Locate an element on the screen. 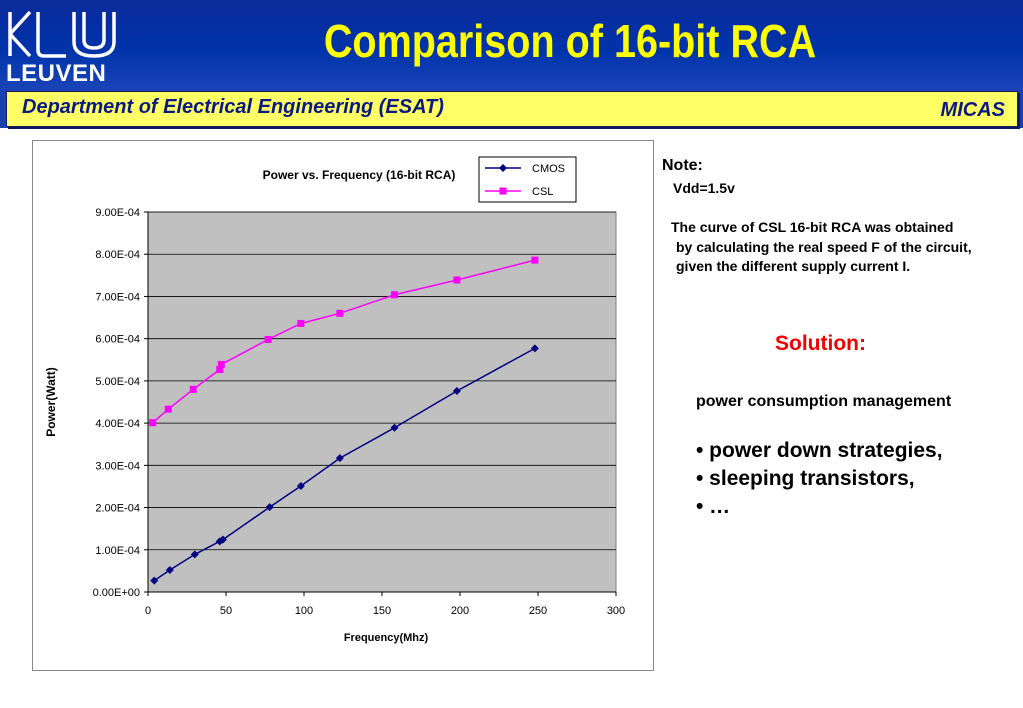 This screenshot has width=1023, height=708. x-tick-label: 200 is located at coordinates (460, 611).